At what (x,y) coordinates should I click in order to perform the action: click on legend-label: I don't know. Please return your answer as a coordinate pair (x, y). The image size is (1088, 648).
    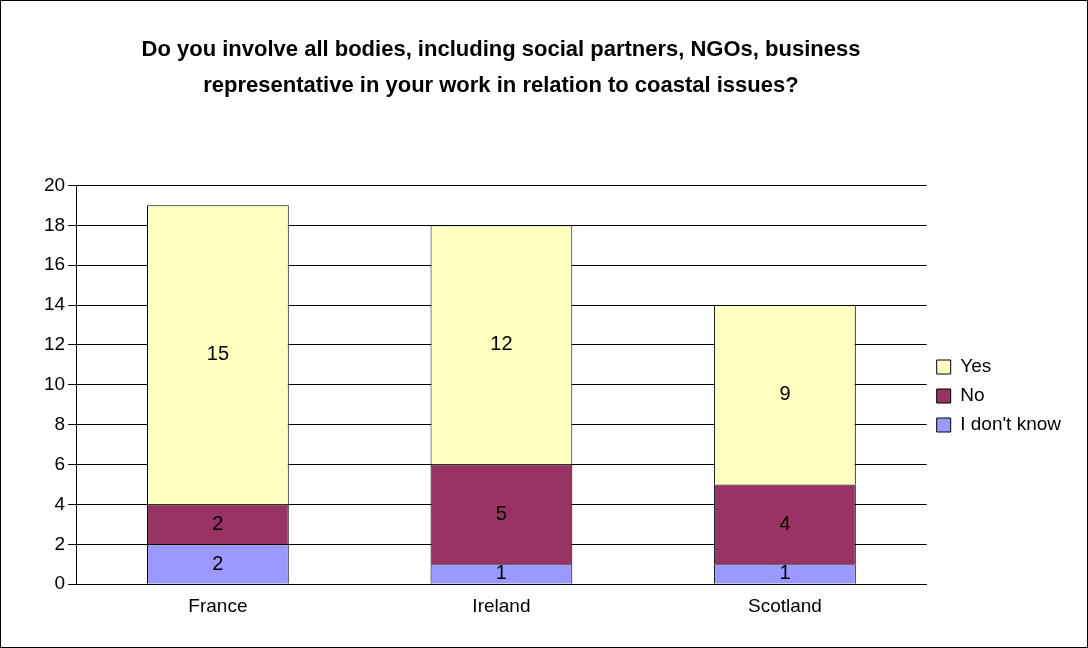
    Looking at the image, I should click on (1011, 424).